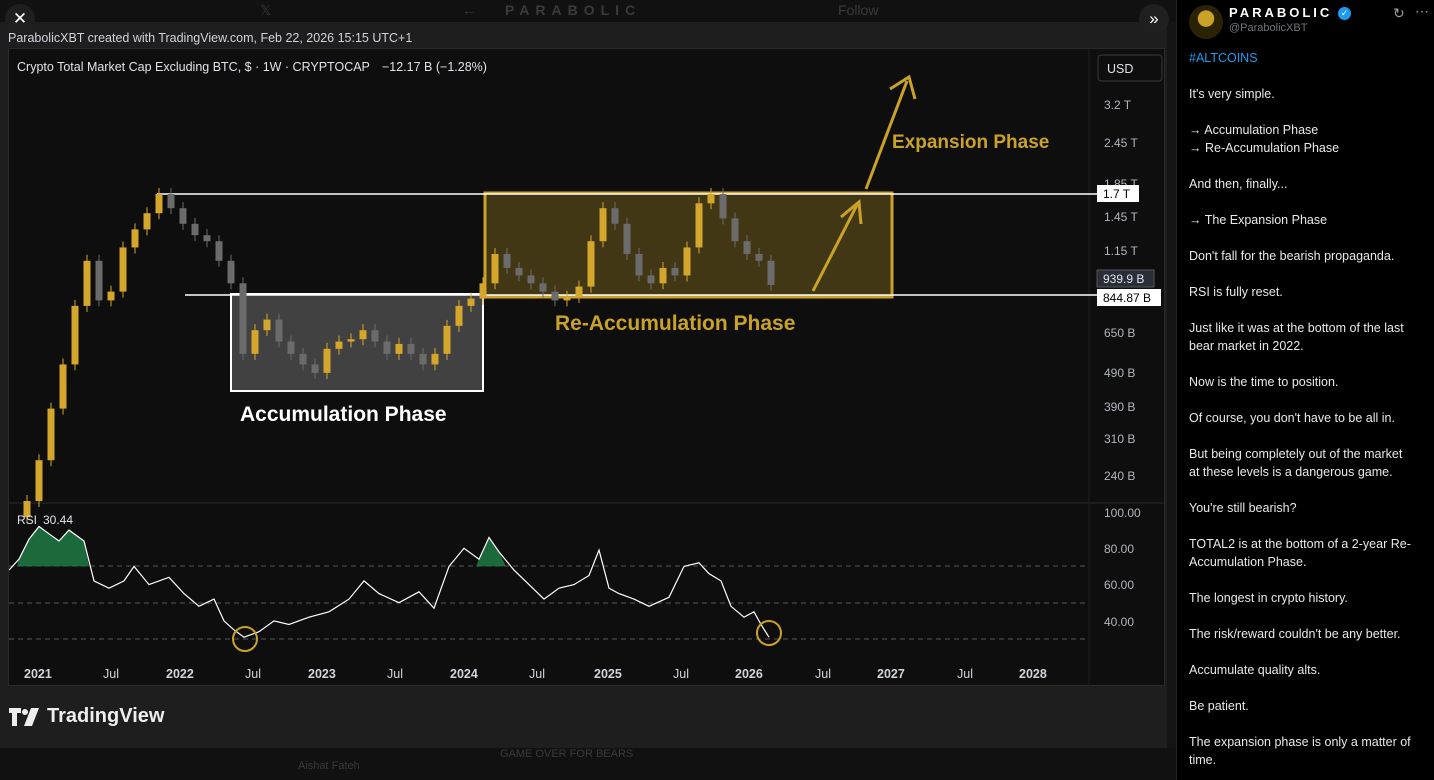  I want to click on close-button: ✕, so click(20, 19).